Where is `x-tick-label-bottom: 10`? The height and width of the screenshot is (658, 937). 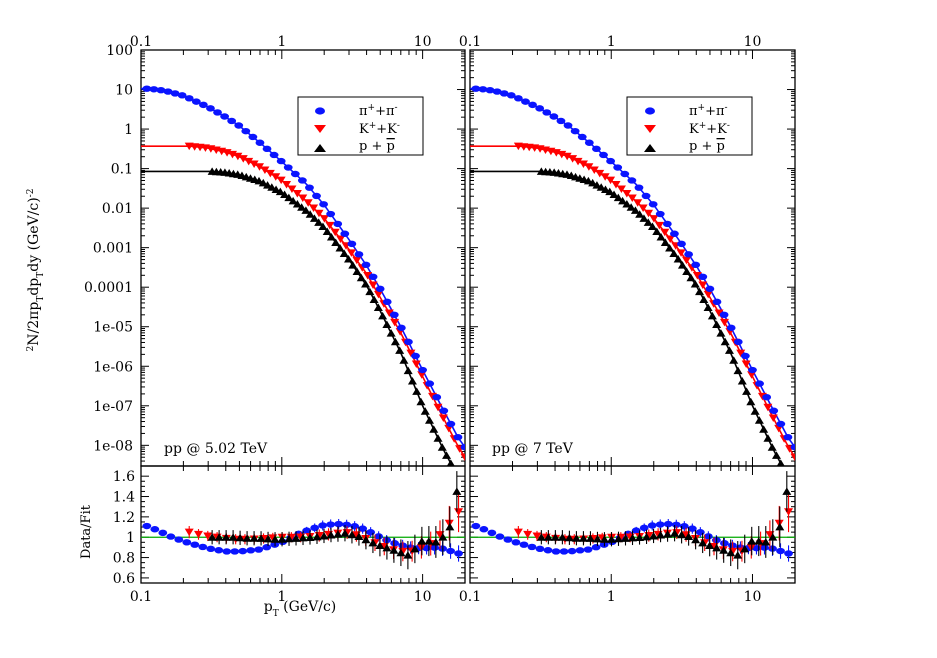 x-tick-label-bottom: 10 is located at coordinates (423, 597).